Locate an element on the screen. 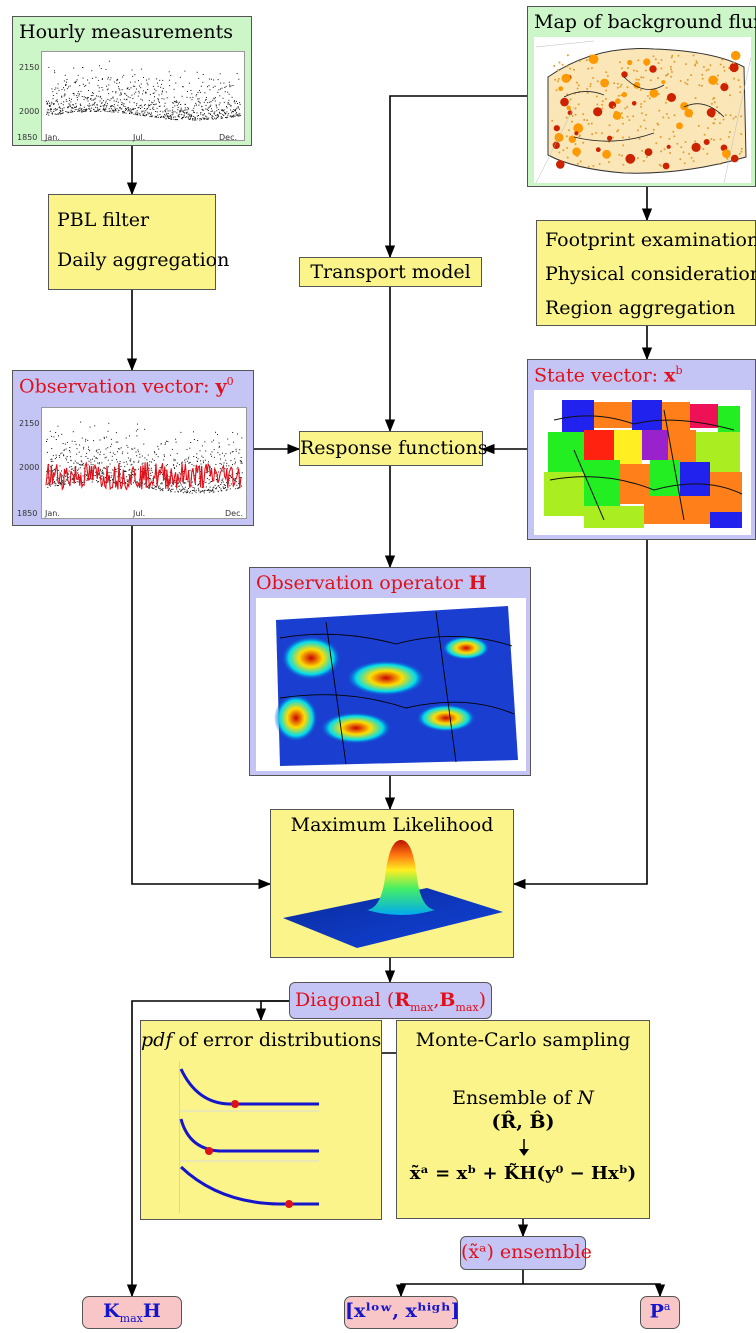  obsvec-ytick-top: 2150 is located at coordinates (29, 423).